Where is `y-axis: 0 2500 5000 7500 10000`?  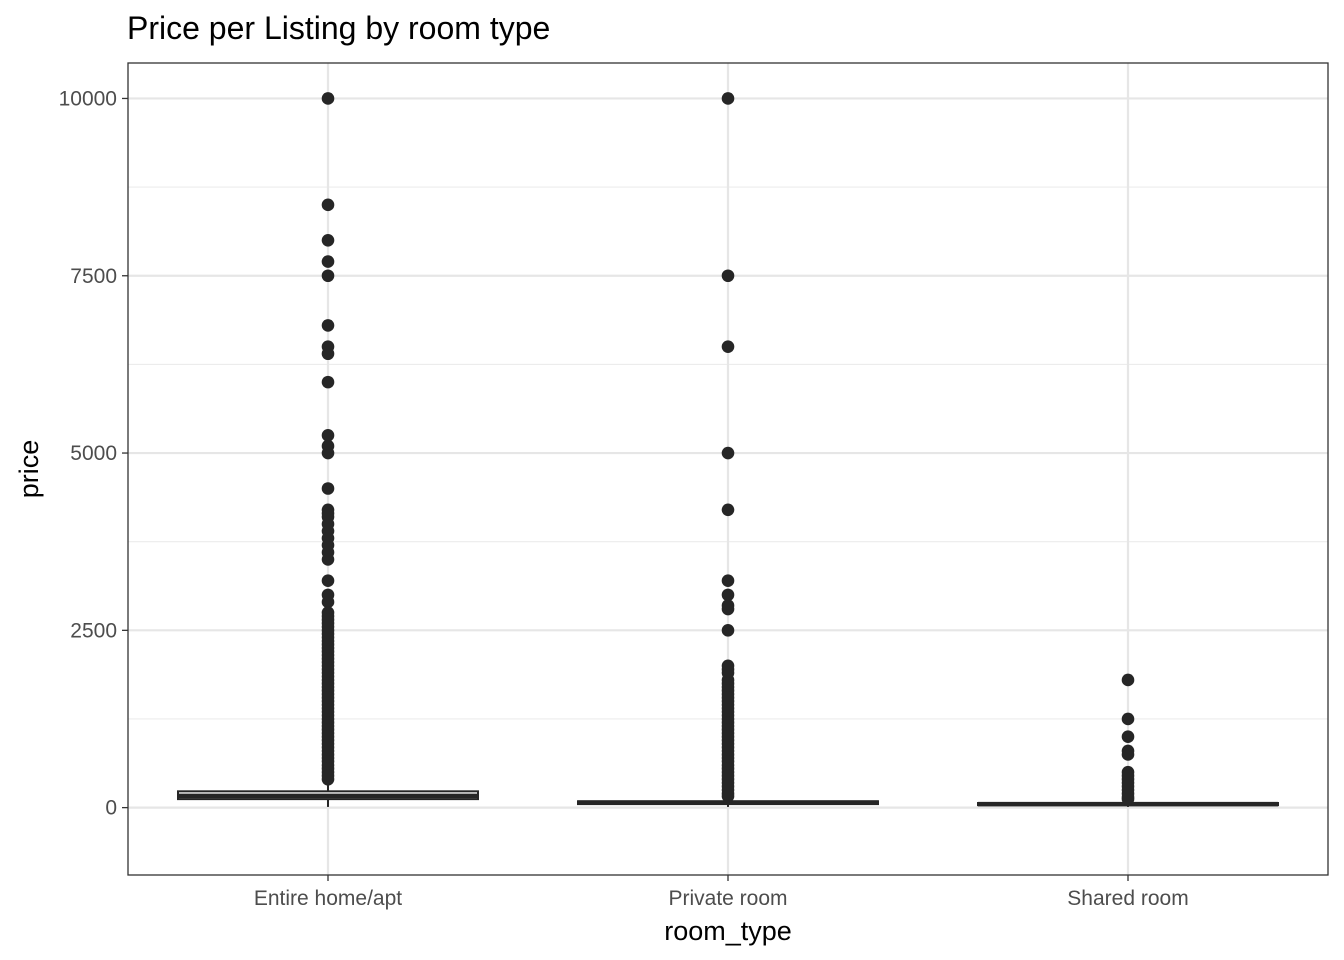
y-axis: 0 2500 5000 7500 10000 is located at coordinates (93, 453).